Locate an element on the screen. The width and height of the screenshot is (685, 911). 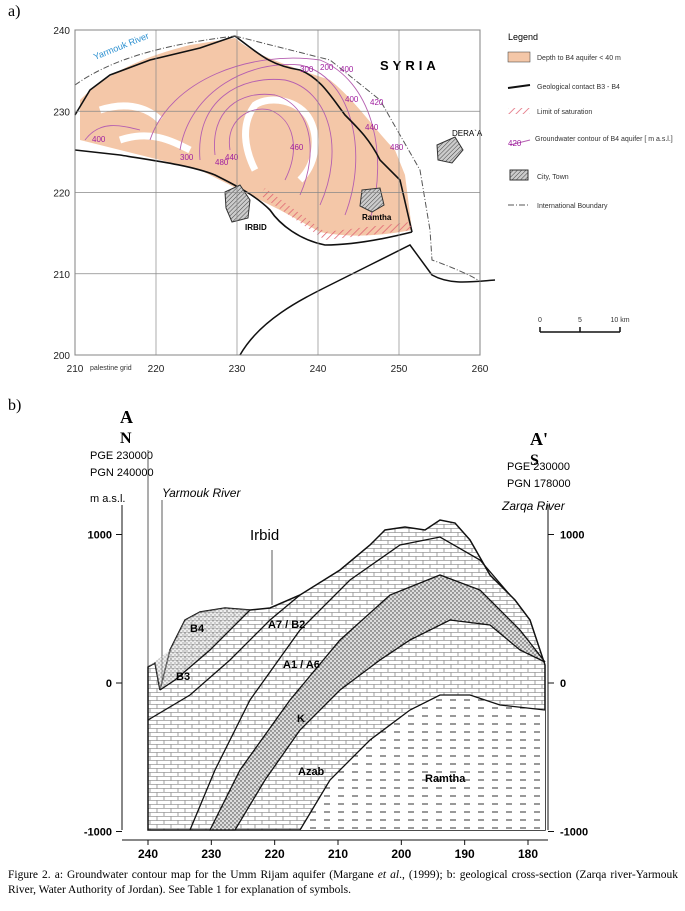
scale-bar is located at coordinates (580, 330).